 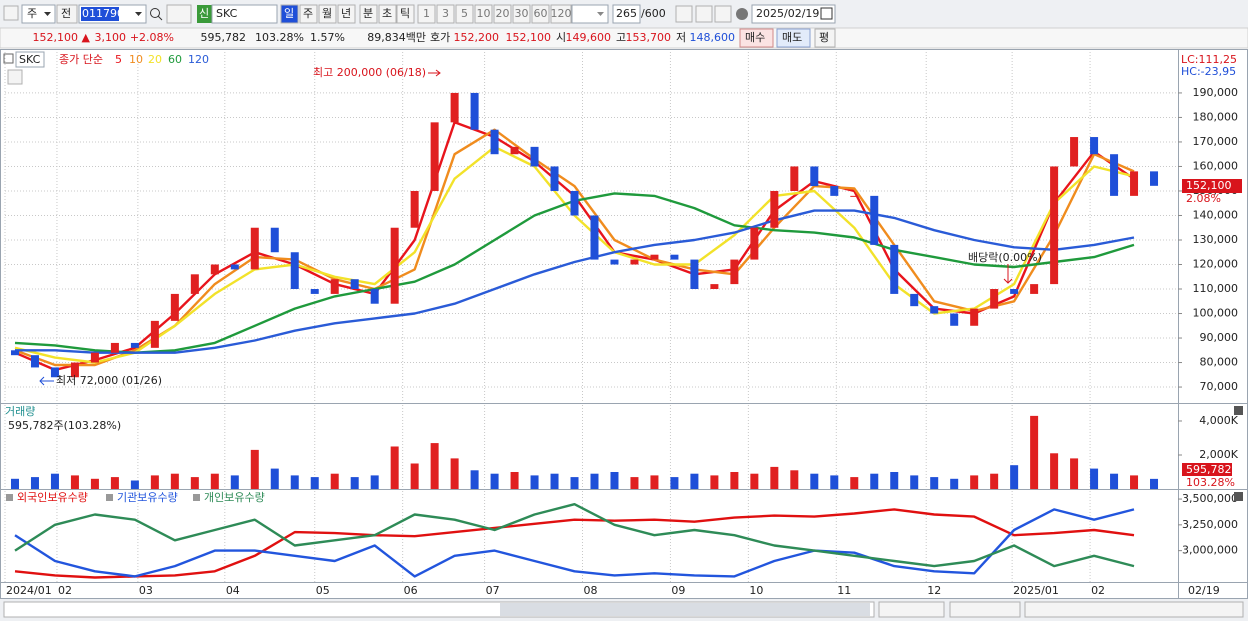 I want to click on annotation-dividend: 배당락(0.00%), so click(x=1005, y=257).